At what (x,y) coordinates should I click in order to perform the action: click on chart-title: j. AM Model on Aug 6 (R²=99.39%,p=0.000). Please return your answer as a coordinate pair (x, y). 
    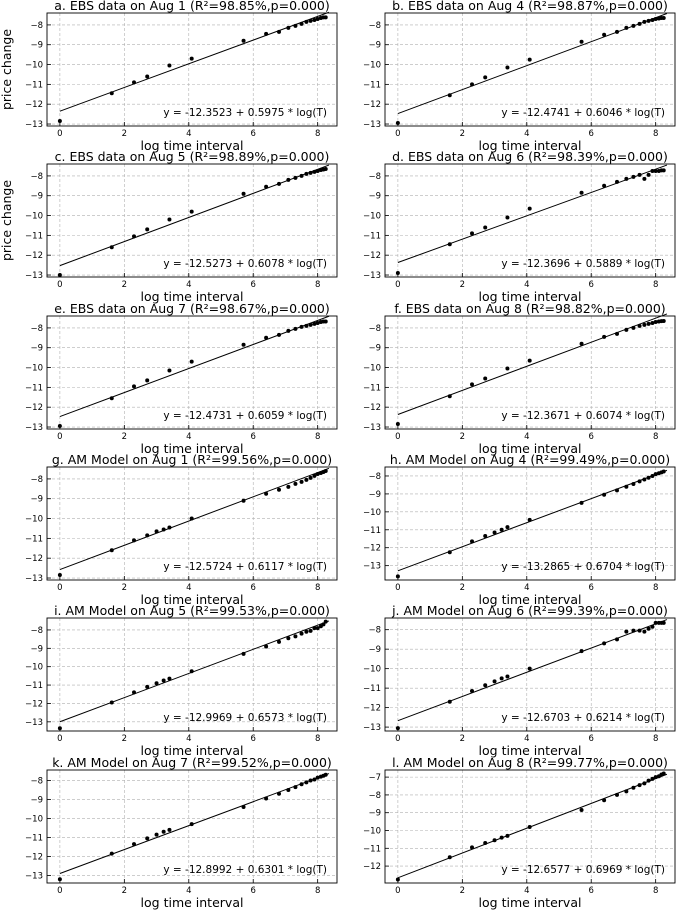
    Looking at the image, I should click on (529, 610).